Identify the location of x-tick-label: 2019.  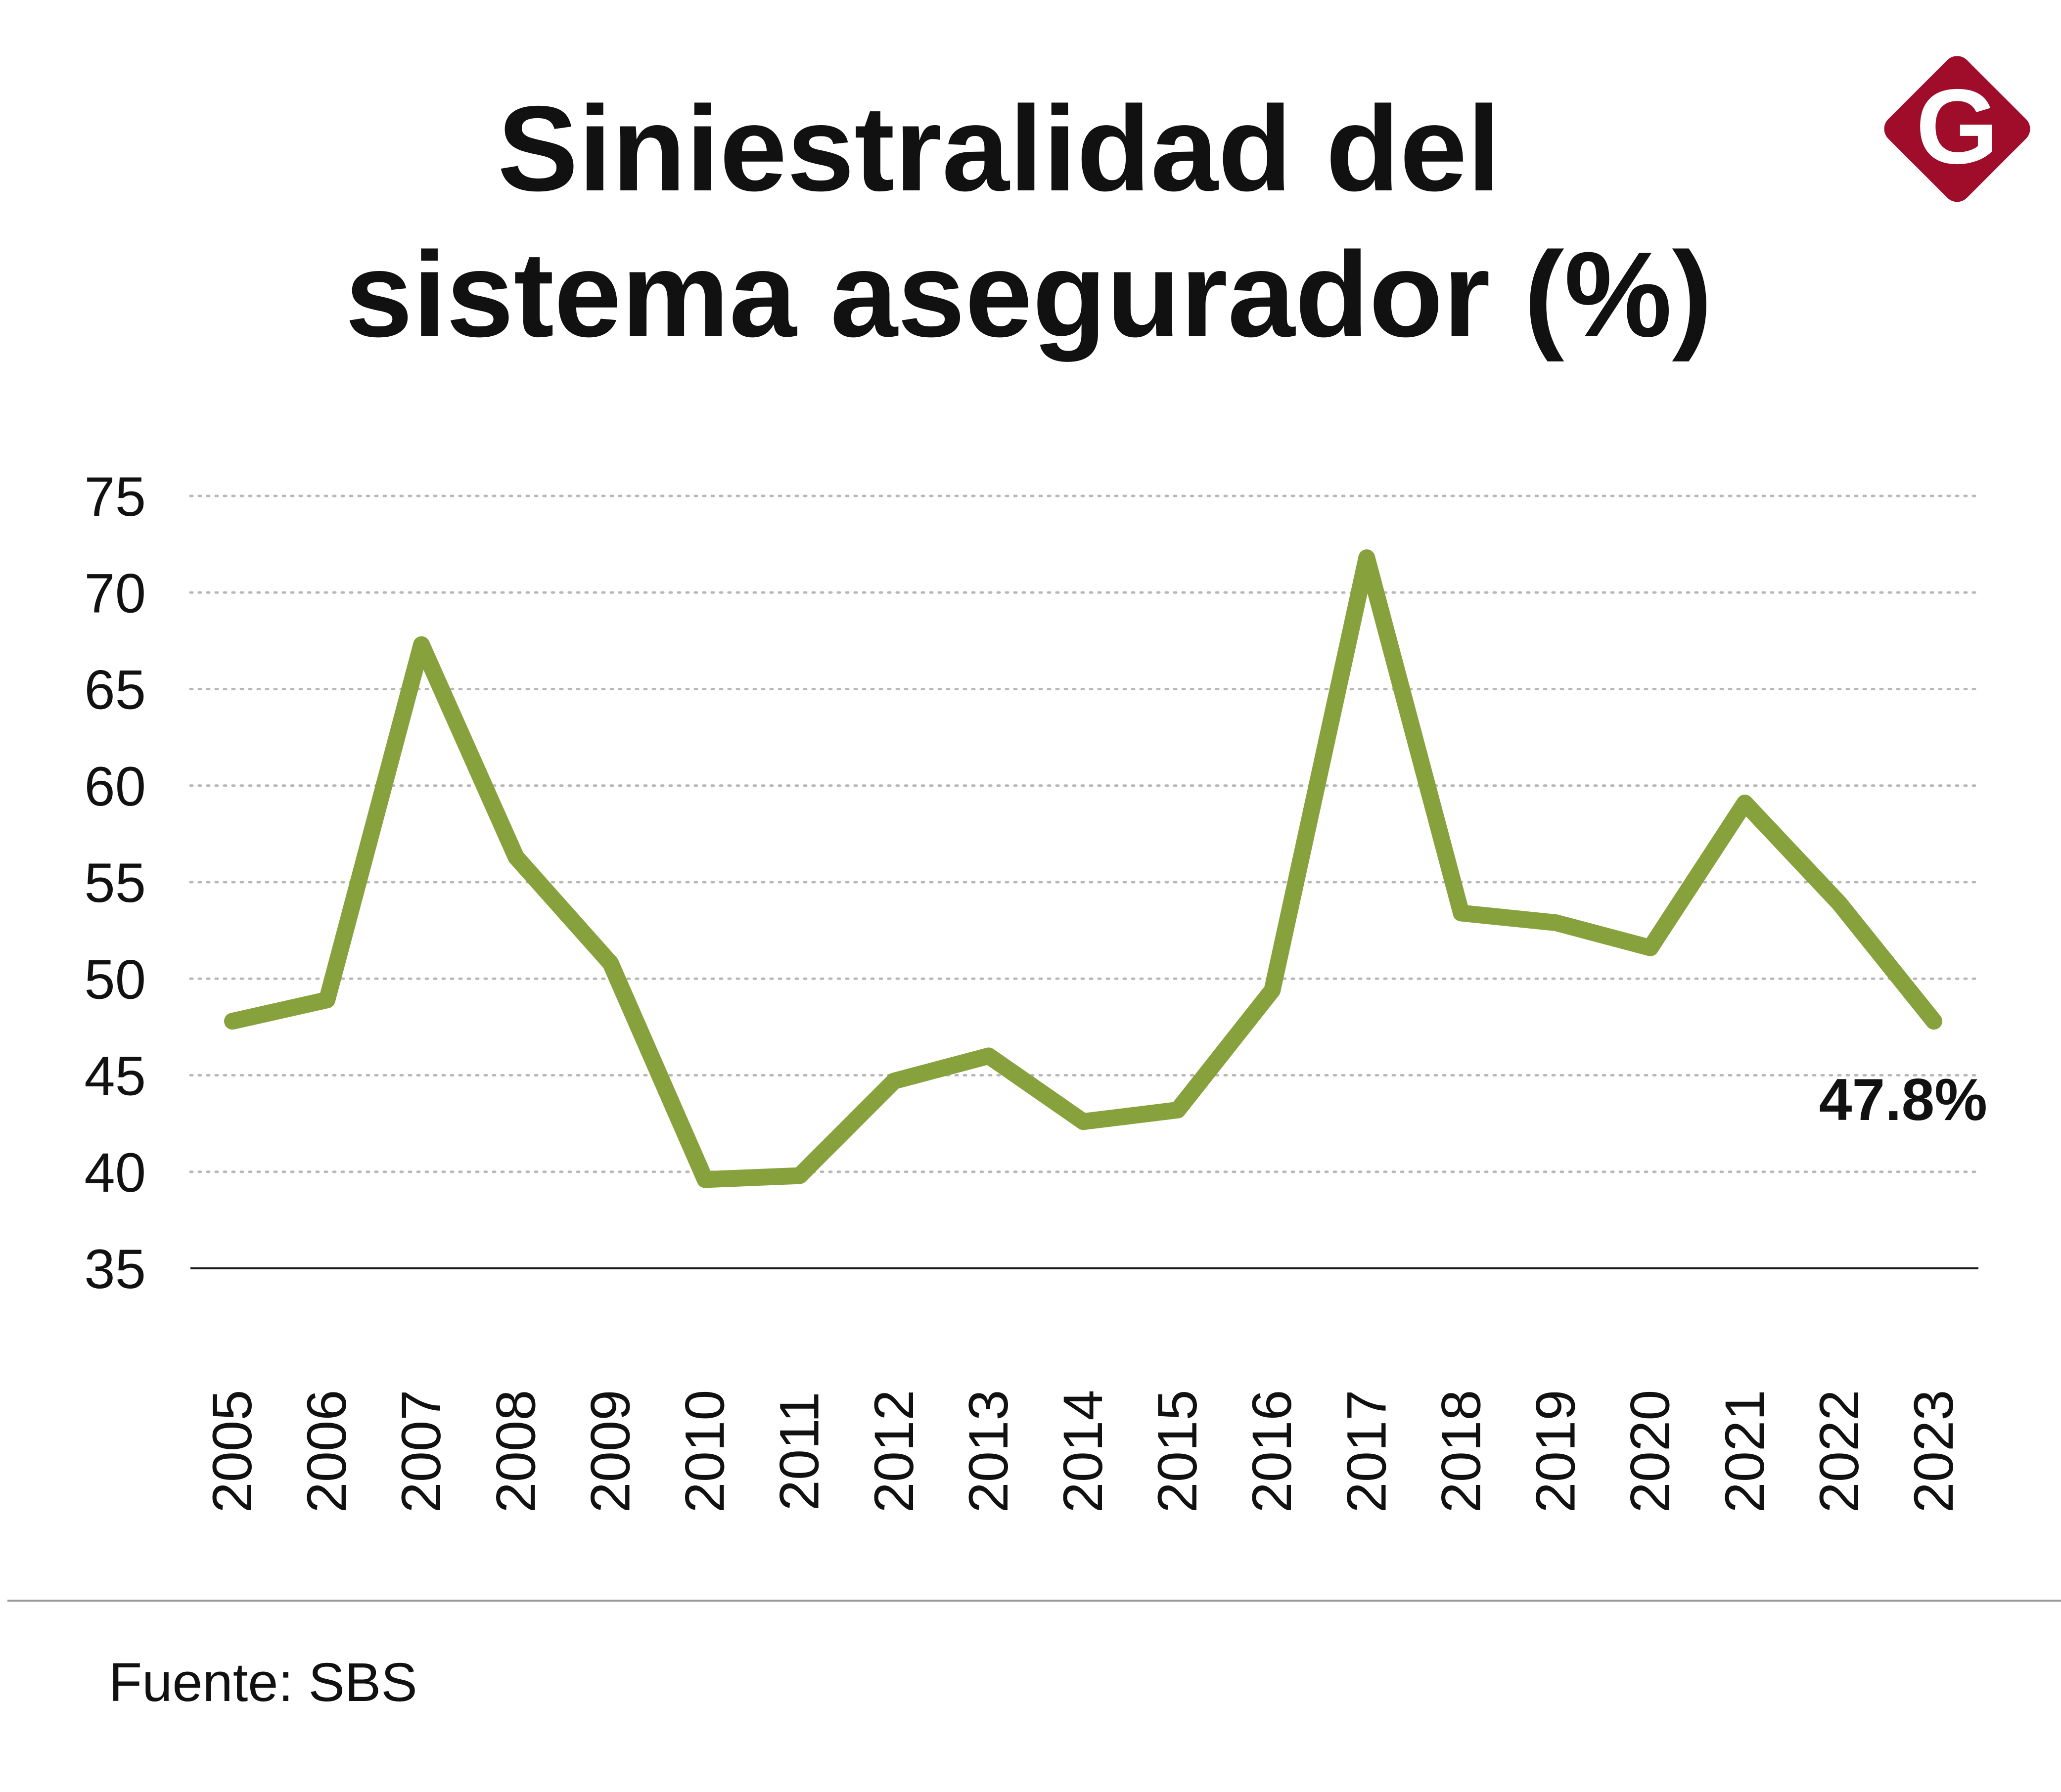
(1556, 1451).